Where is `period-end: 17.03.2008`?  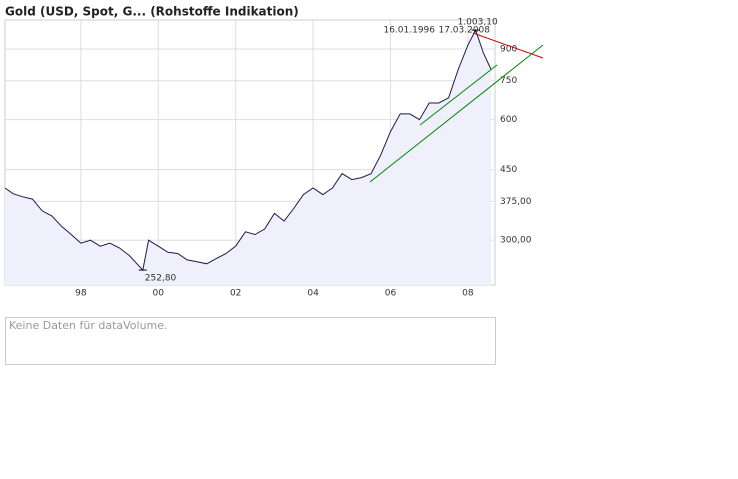
period-end: 17.03.2008 is located at coordinates (464, 31).